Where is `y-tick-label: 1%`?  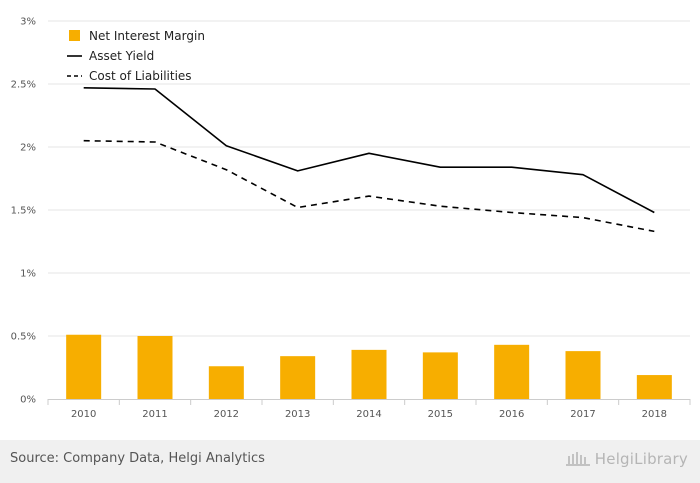 y-tick-label: 1% is located at coordinates (28, 274).